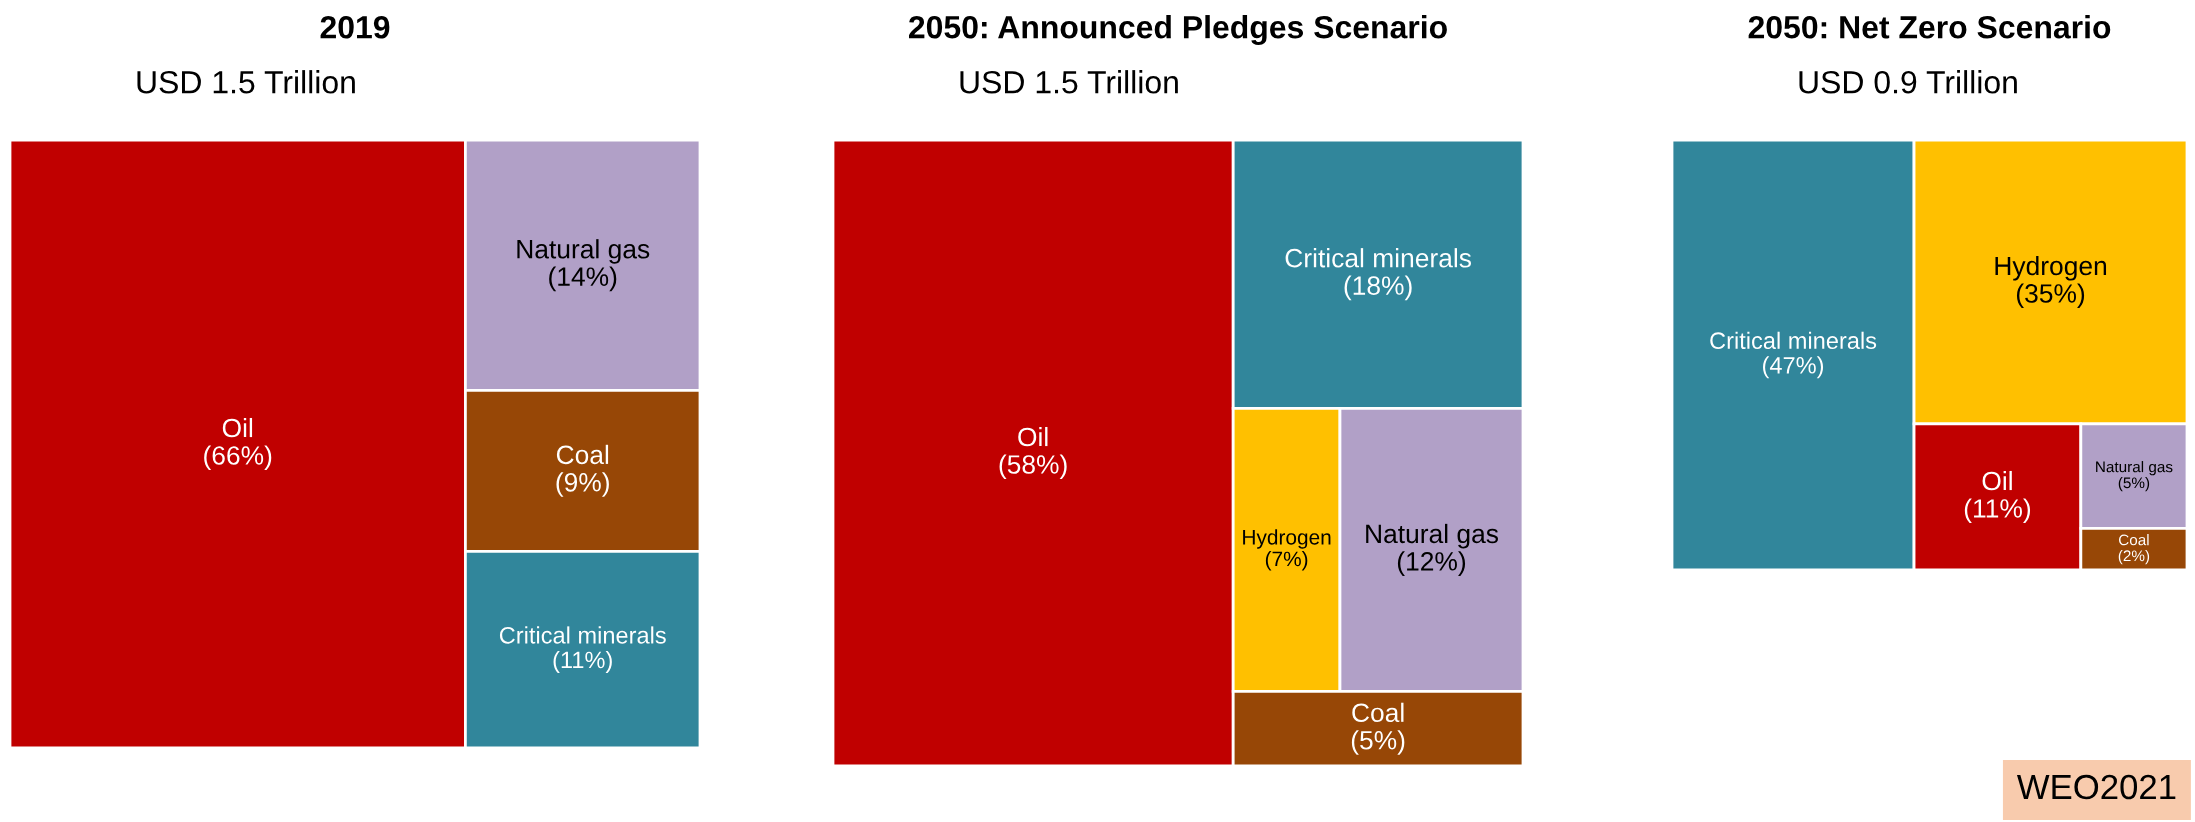  I want to click on data-label: (66%), so click(238, 458).